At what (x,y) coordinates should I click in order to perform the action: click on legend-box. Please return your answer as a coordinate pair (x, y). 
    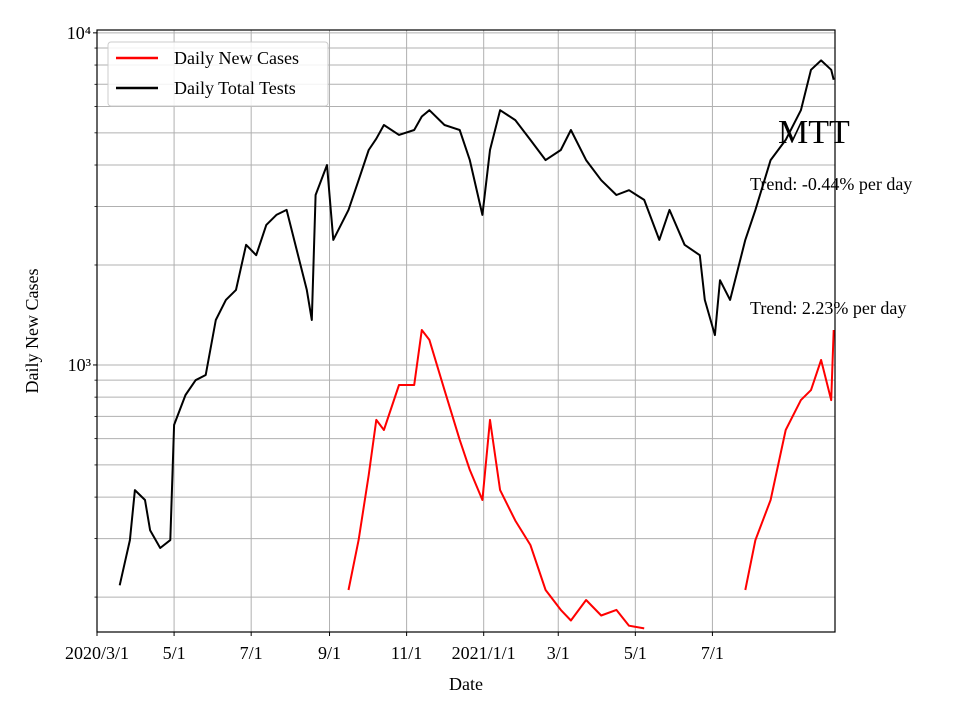
    Looking at the image, I should click on (218, 74).